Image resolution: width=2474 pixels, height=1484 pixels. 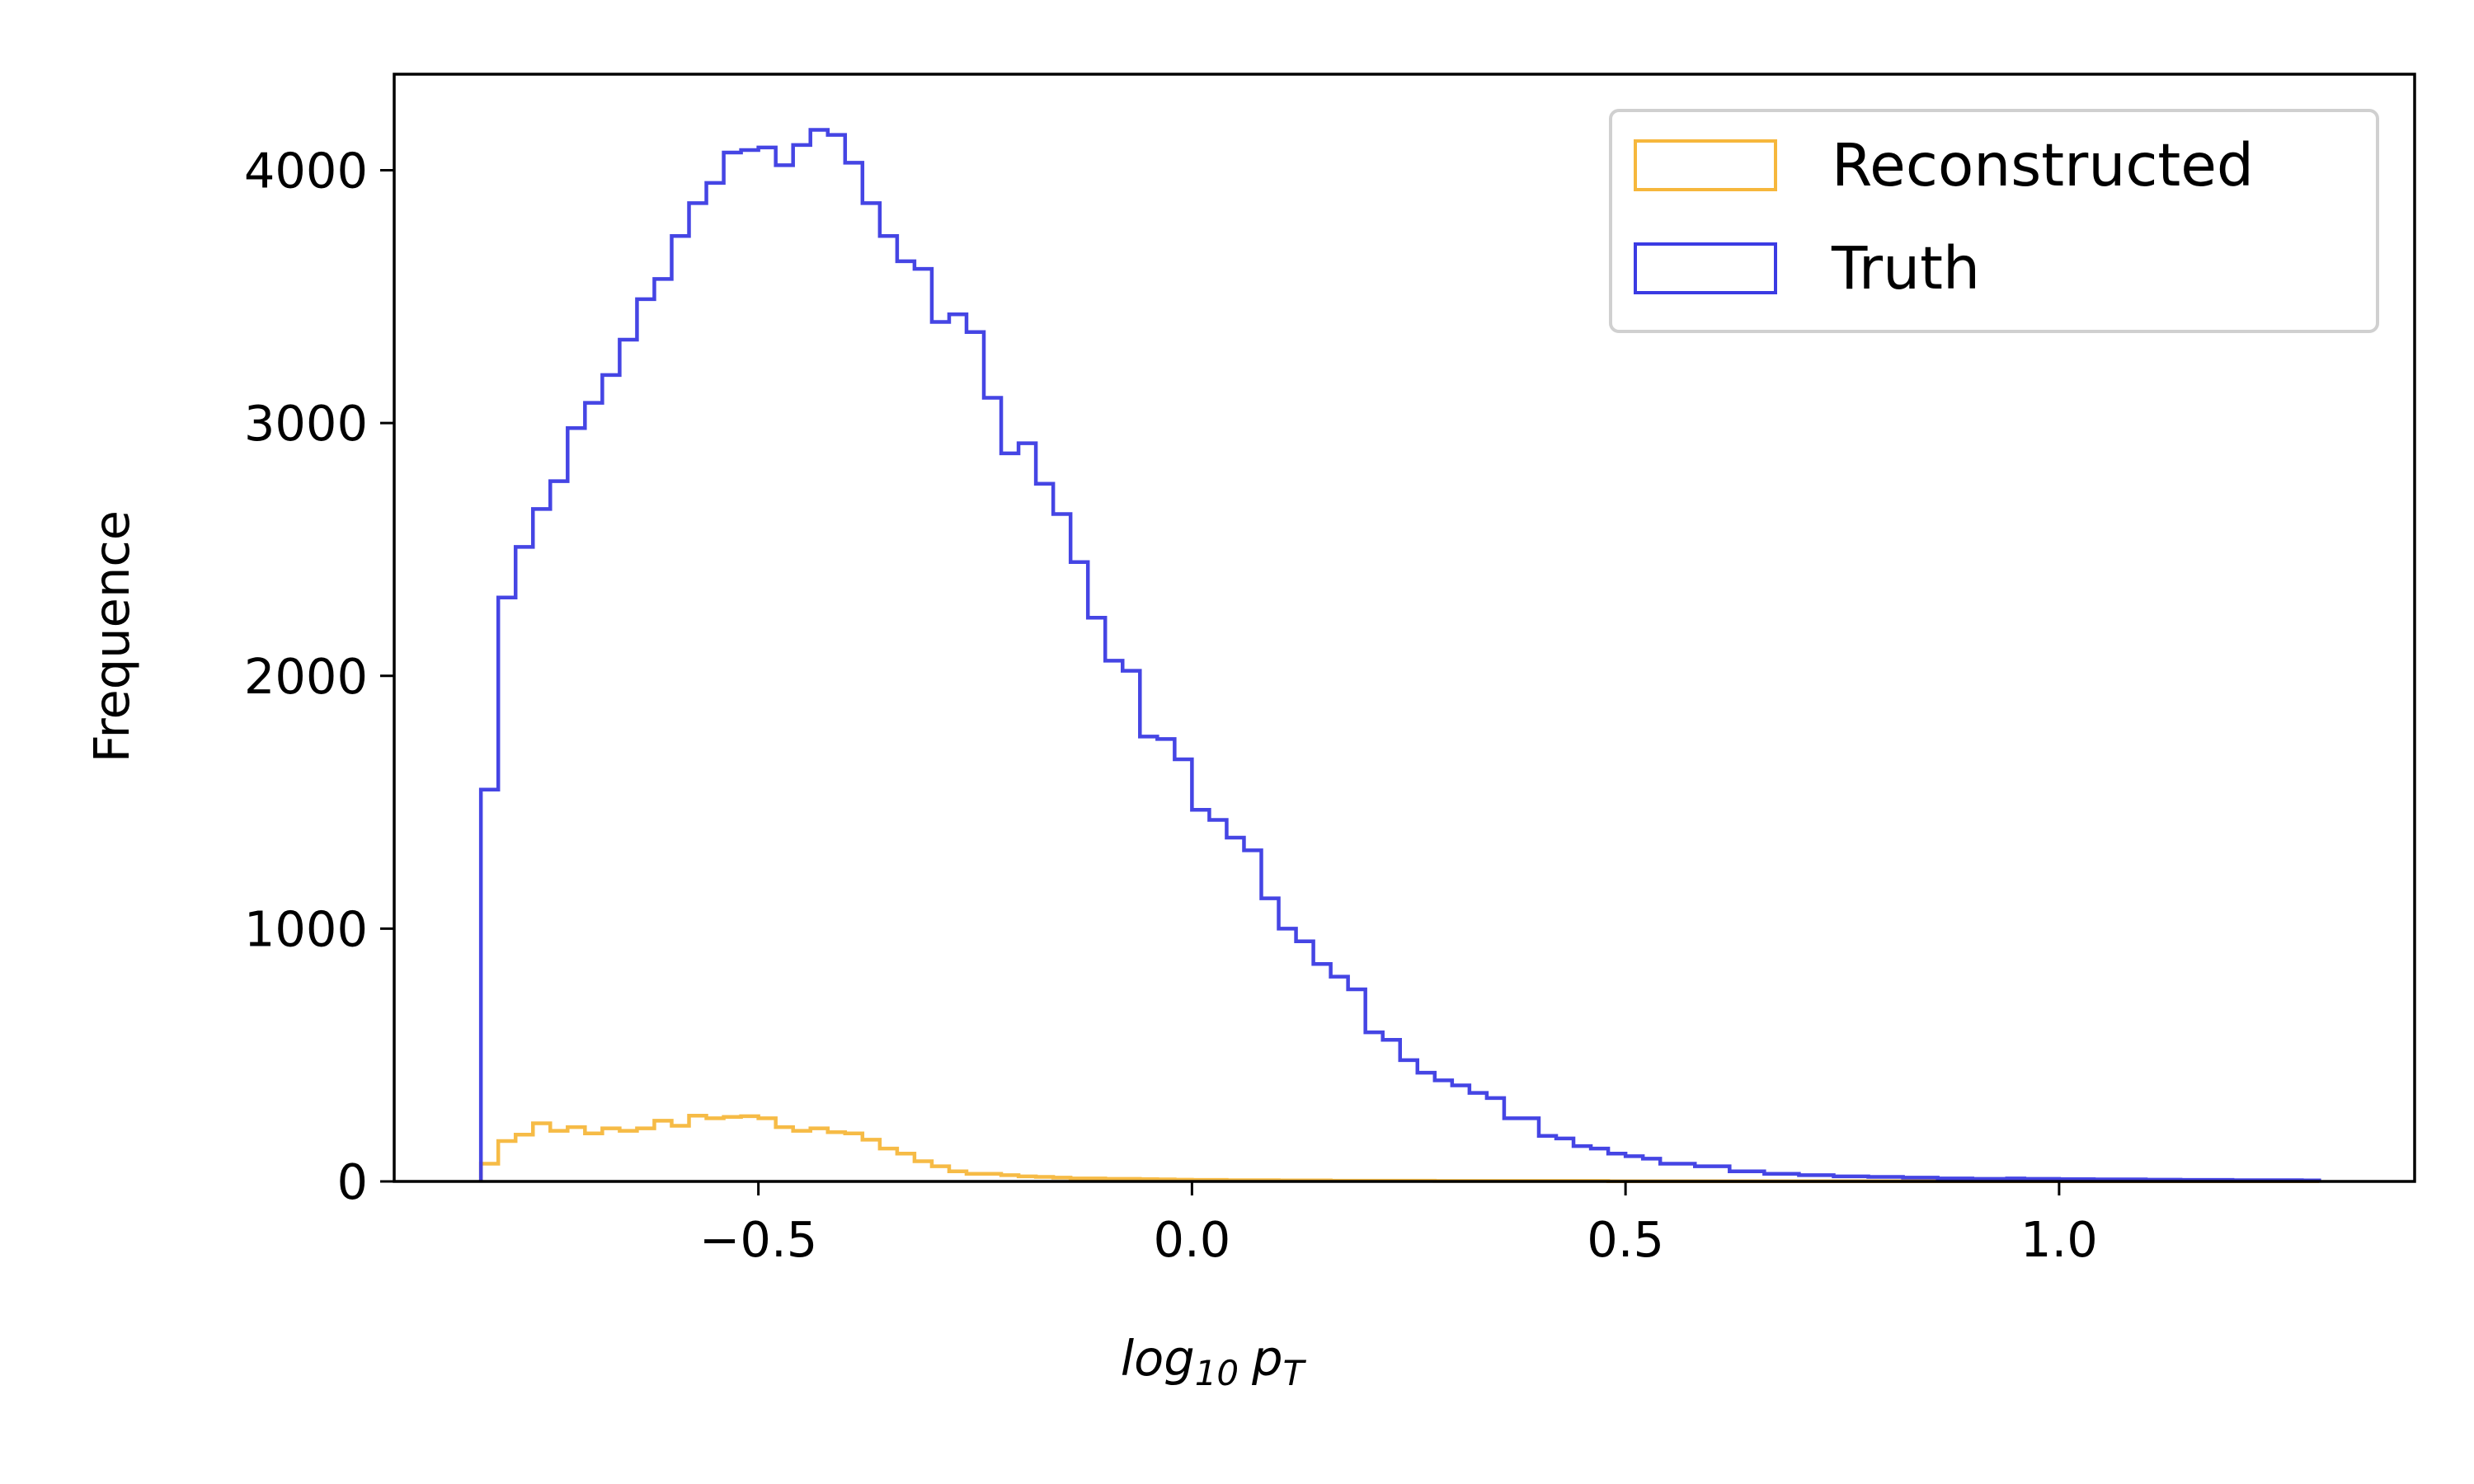 What do you see at coordinates (306, 171) in the screenshot?
I see `y-tick-label: 4000` at bounding box center [306, 171].